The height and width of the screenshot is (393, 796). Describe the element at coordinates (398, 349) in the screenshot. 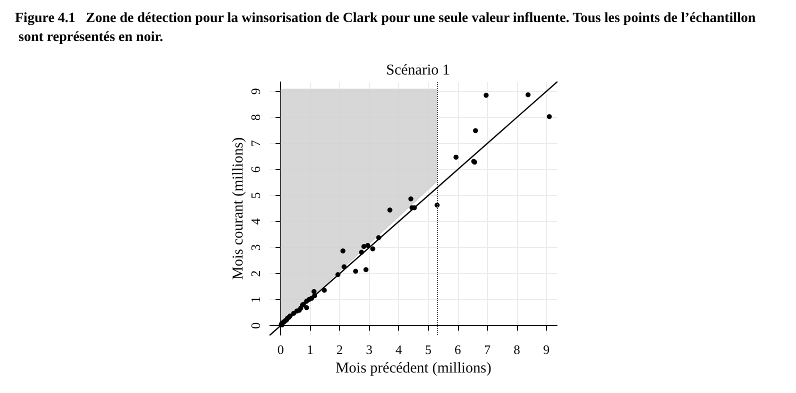

I see `x-tick-label: 4` at that location.